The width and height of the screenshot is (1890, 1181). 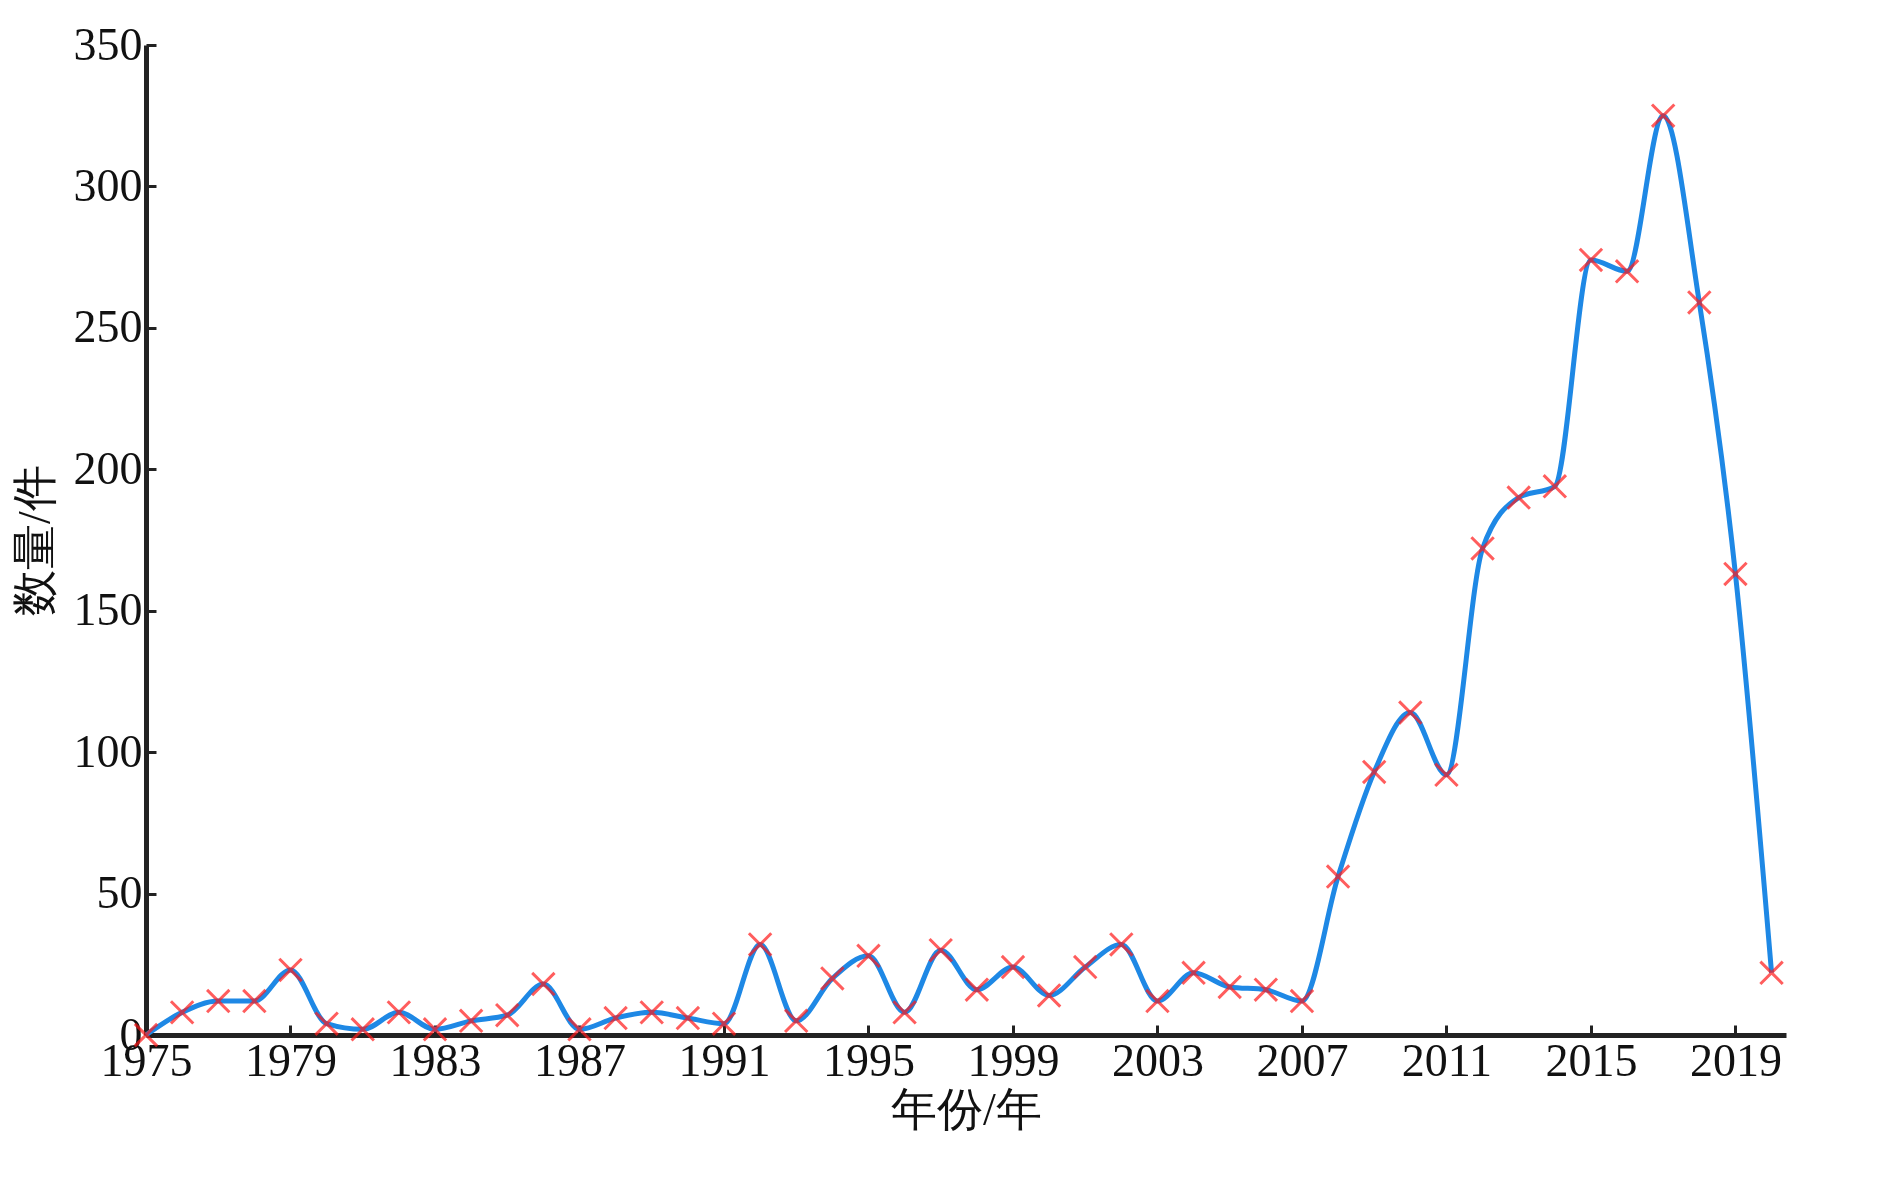 What do you see at coordinates (1735, 1060) in the screenshot?
I see `x-tick-label: 2019` at bounding box center [1735, 1060].